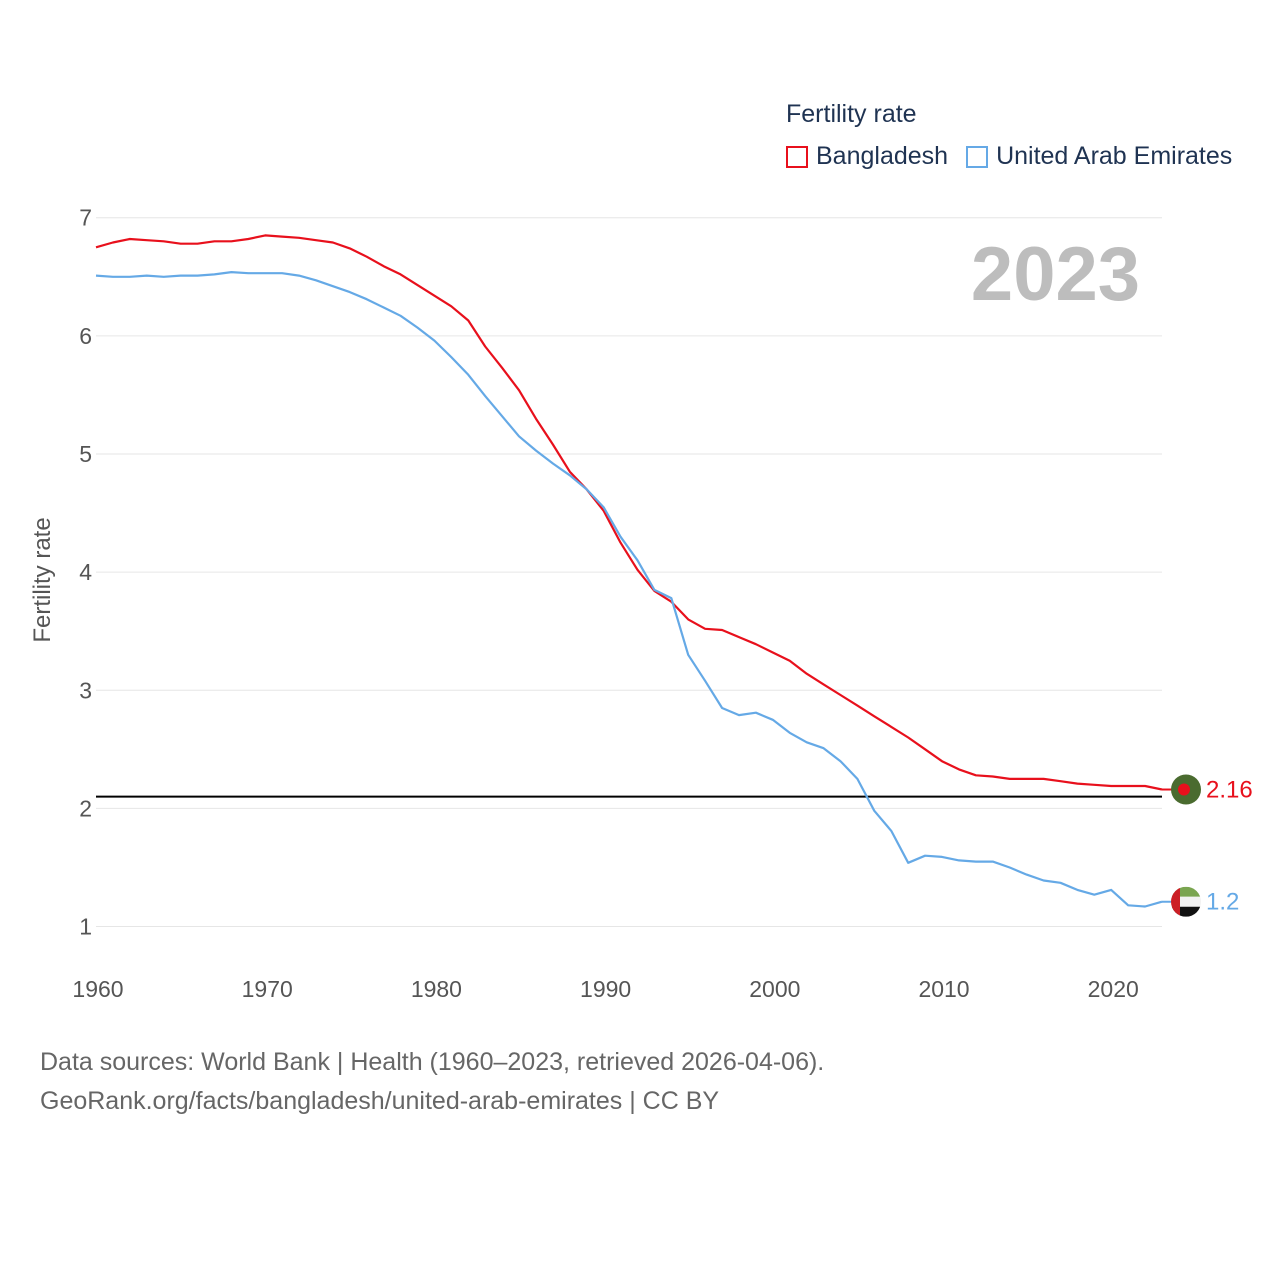 This screenshot has height=1280, width=1280. Describe the element at coordinates (1186, 911) in the screenshot. I see `uae-flag-black-band` at that location.